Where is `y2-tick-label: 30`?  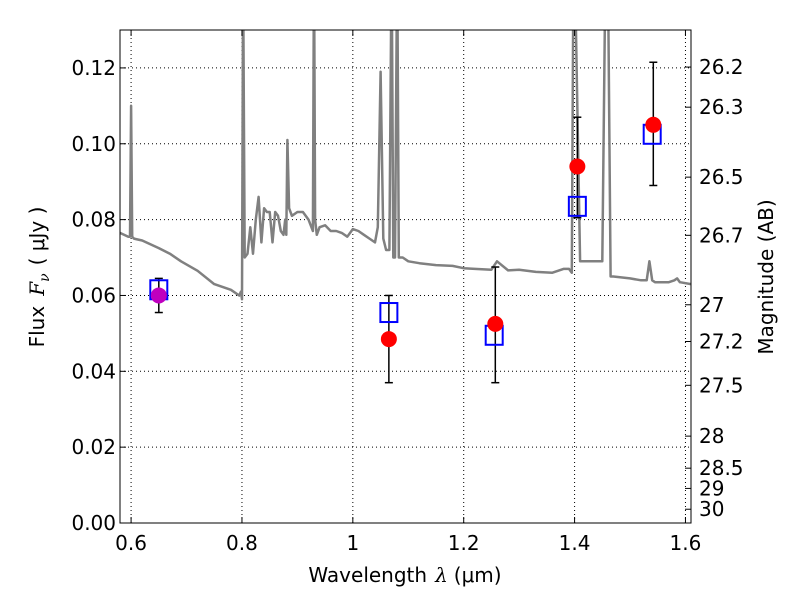 y2-tick-label: 30 is located at coordinates (711, 509).